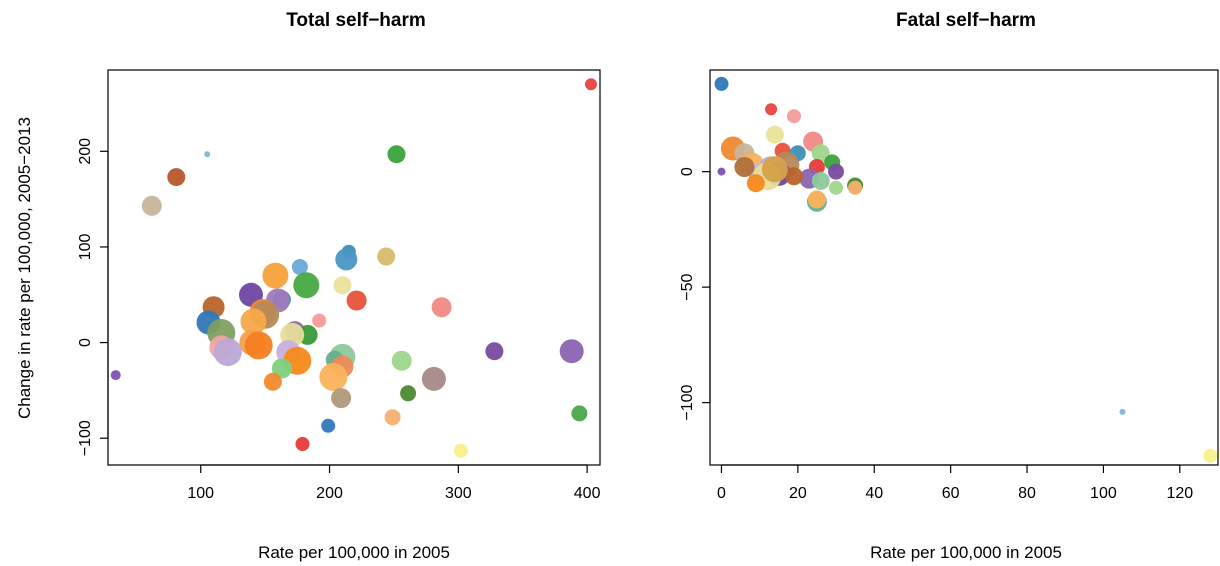 The height and width of the screenshot is (566, 1220). What do you see at coordinates (687, 286) in the screenshot?
I see `y-tick-label: −50` at bounding box center [687, 286].